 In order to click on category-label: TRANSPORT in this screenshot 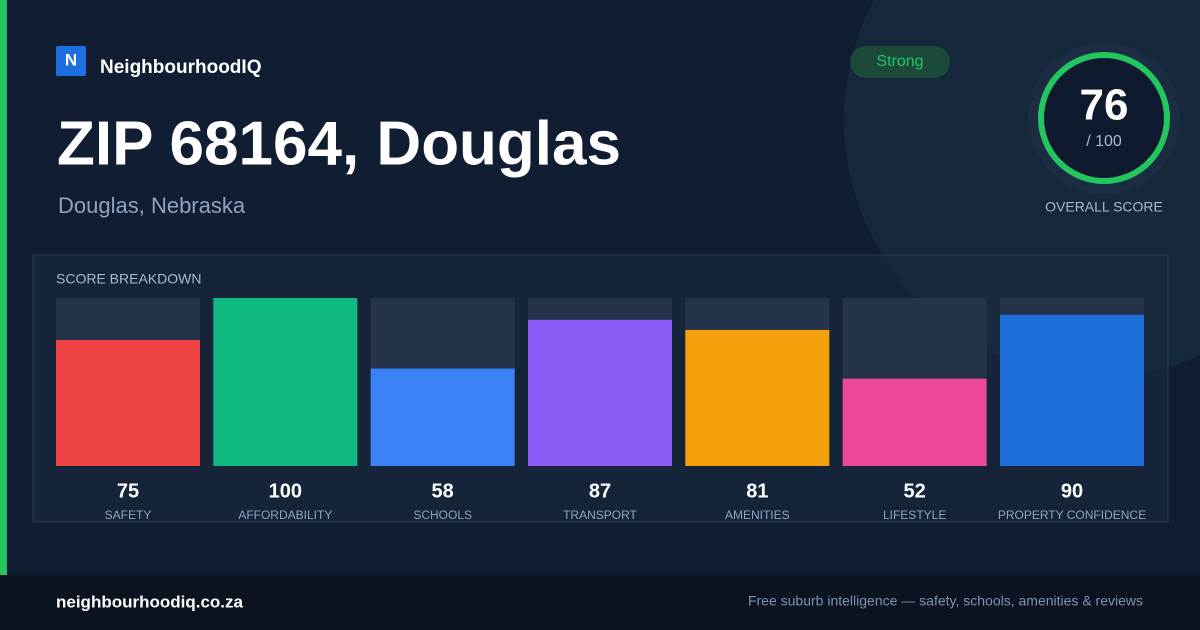, I will do `click(600, 515)`.